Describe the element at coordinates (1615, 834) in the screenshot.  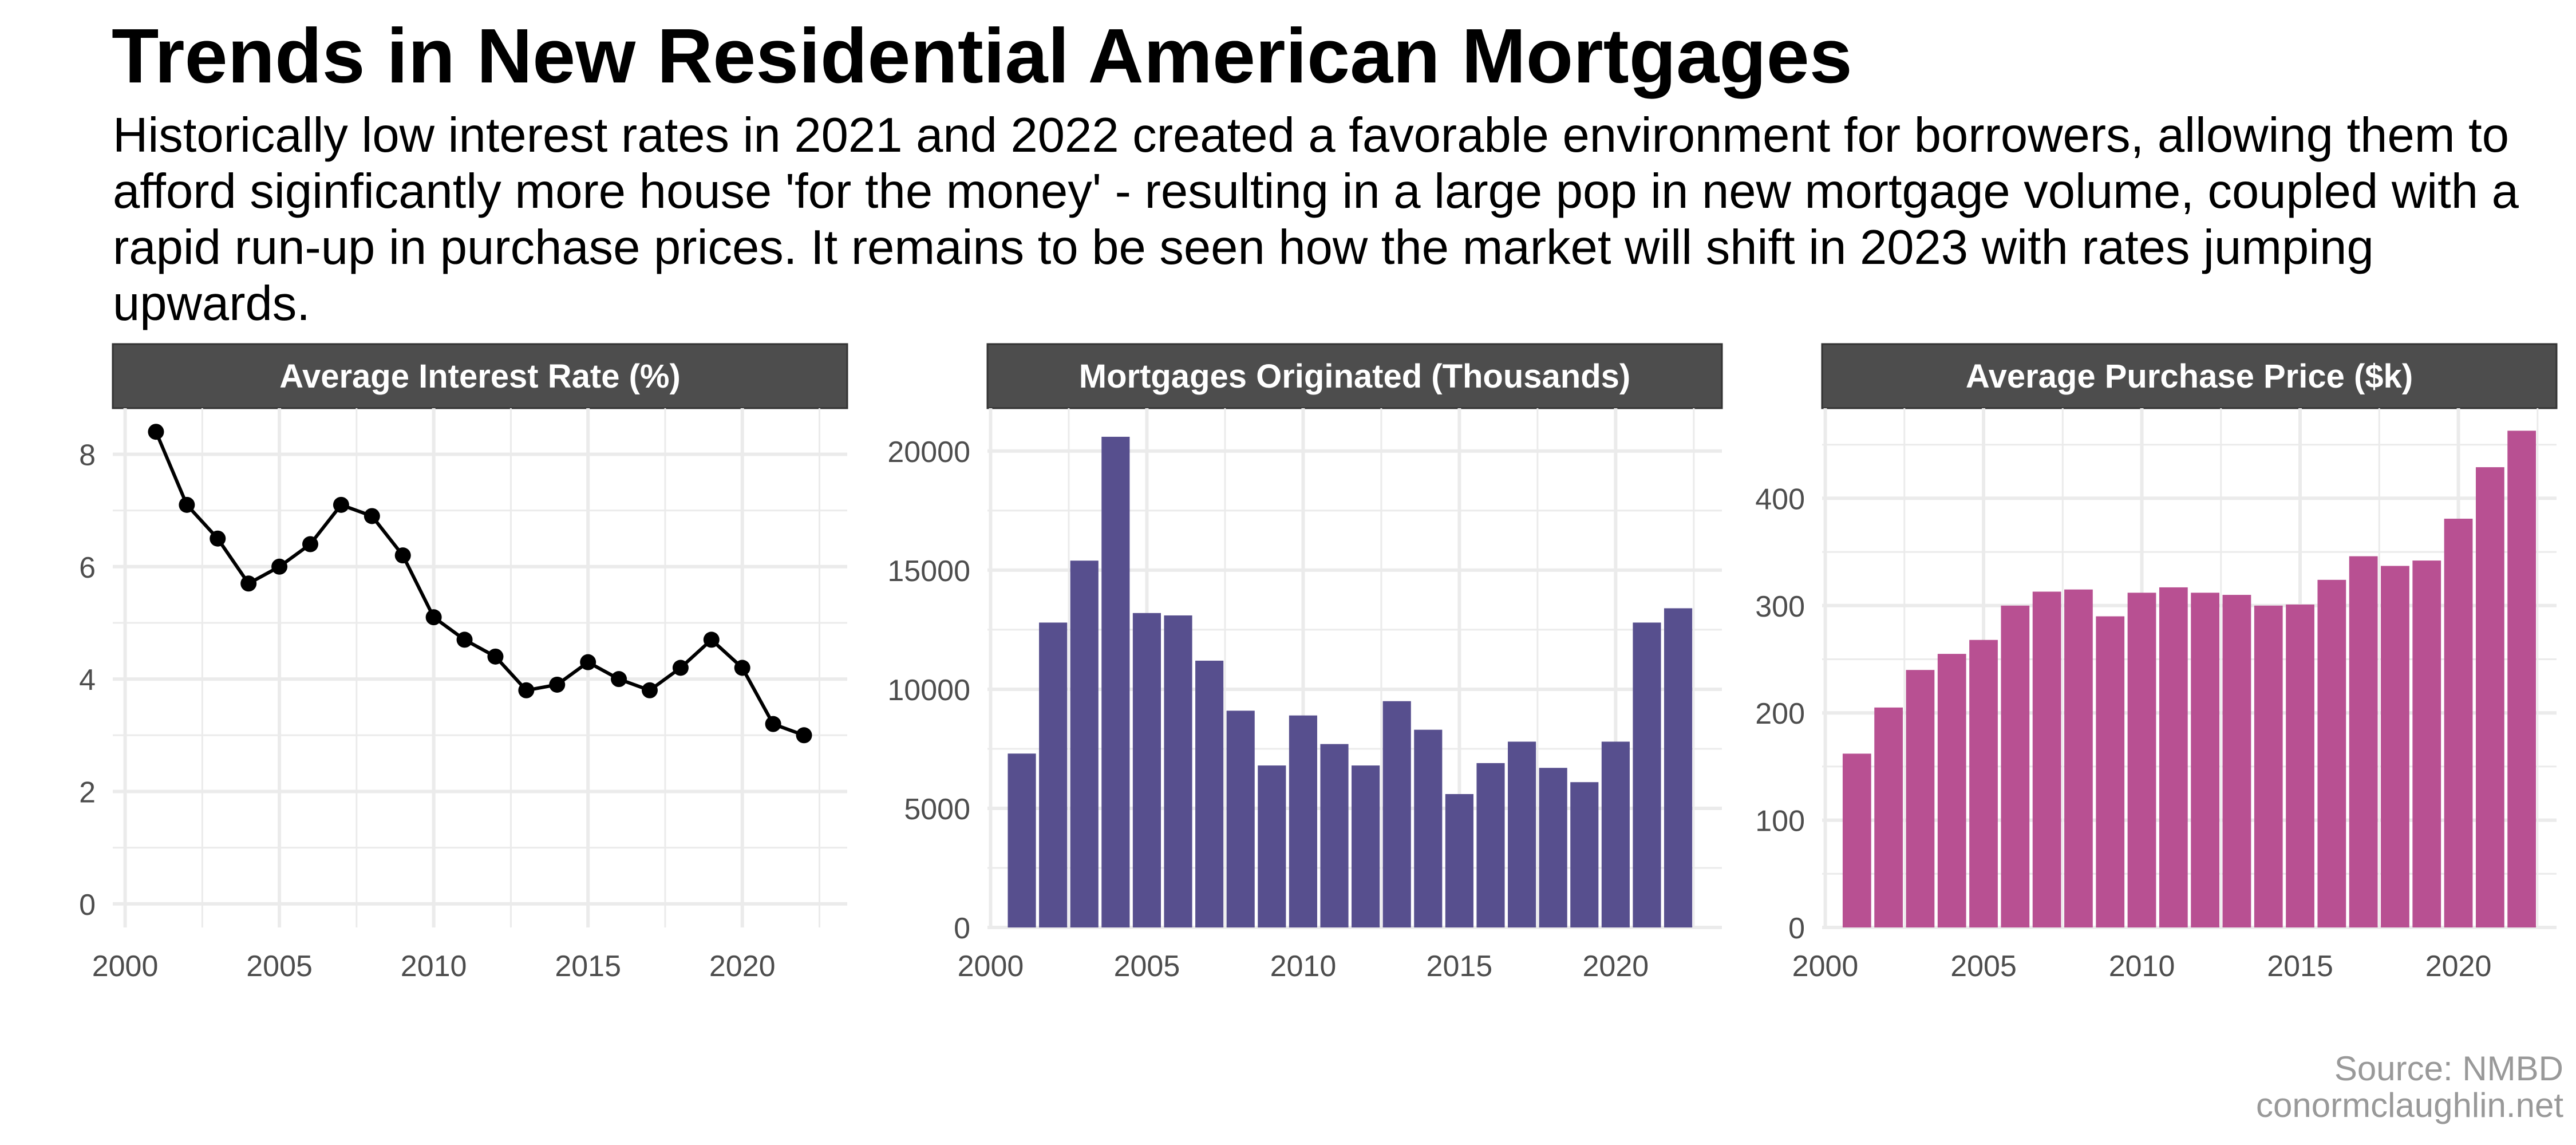
I see `bar-2020` at that location.